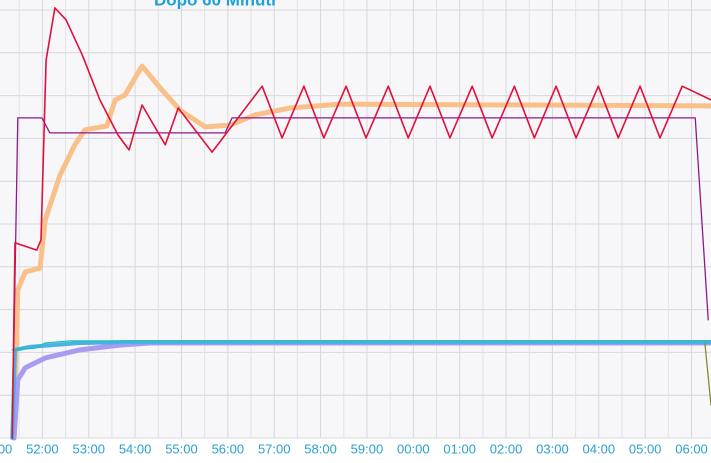 This screenshot has height=463, width=711. What do you see at coordinates (6, 448) in the screenshot?
I see `x-tick-label: 51:00` at bounding box center [6, 448].